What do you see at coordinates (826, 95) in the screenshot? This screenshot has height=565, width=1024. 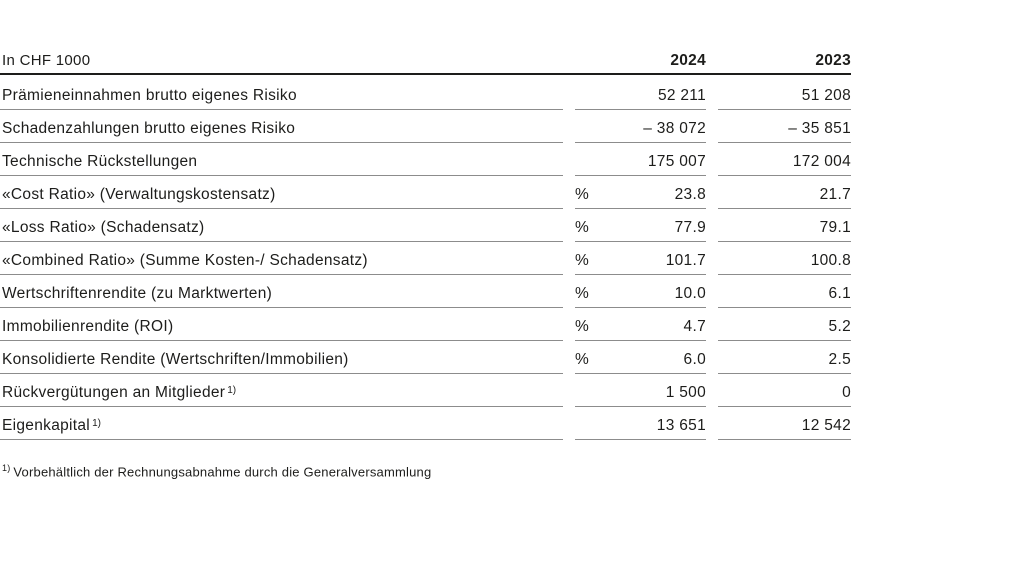 I see `value-2023: 51 208` at bounding box center [826, 95].